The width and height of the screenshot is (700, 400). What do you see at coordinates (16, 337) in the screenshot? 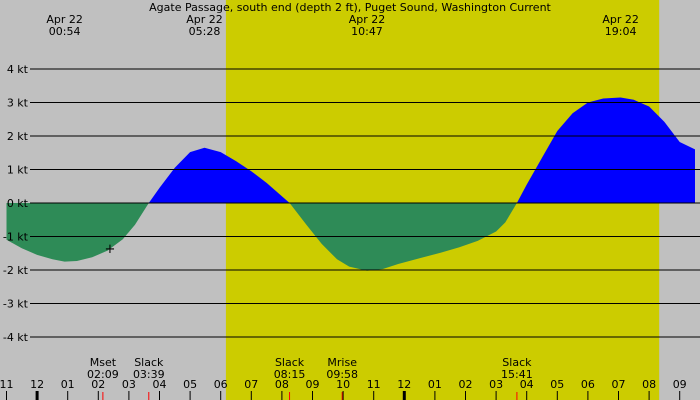
I see `y-tick-label: -4 kt` at bounding box center [16, 337].